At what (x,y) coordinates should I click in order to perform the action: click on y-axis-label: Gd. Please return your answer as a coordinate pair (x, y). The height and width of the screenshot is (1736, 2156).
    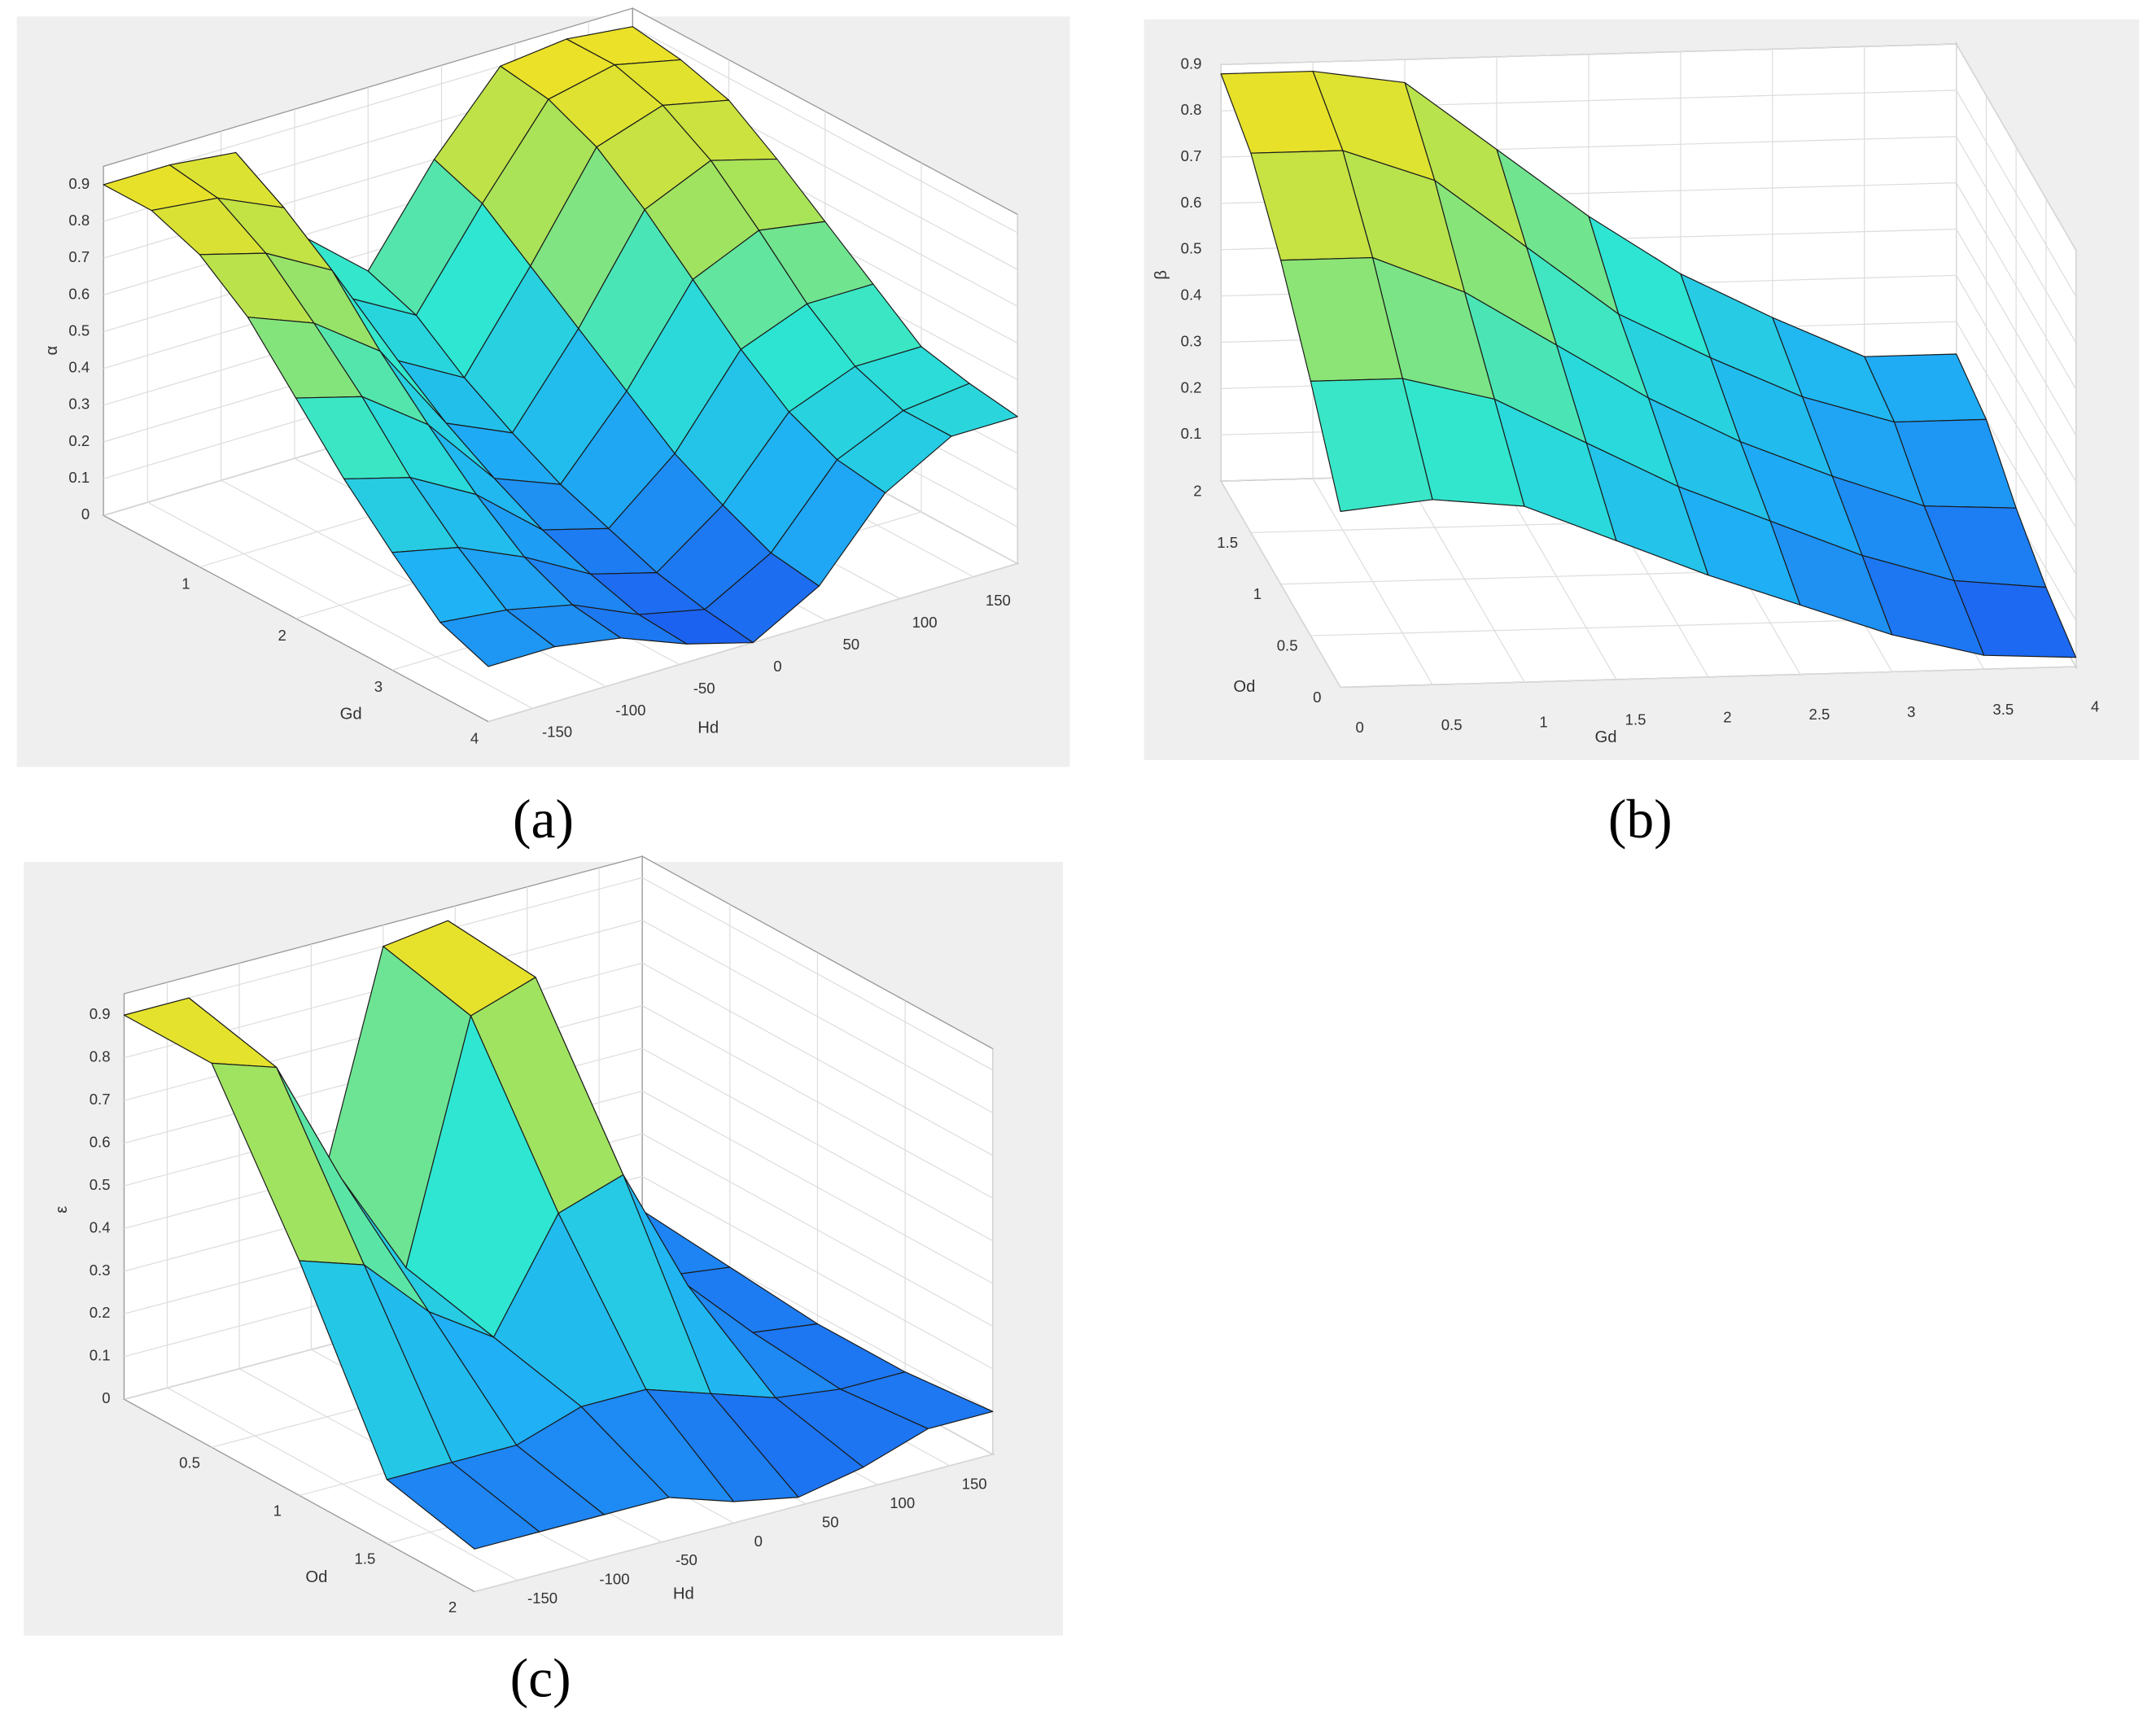
    Looking at the image, I should click on (351, 715).